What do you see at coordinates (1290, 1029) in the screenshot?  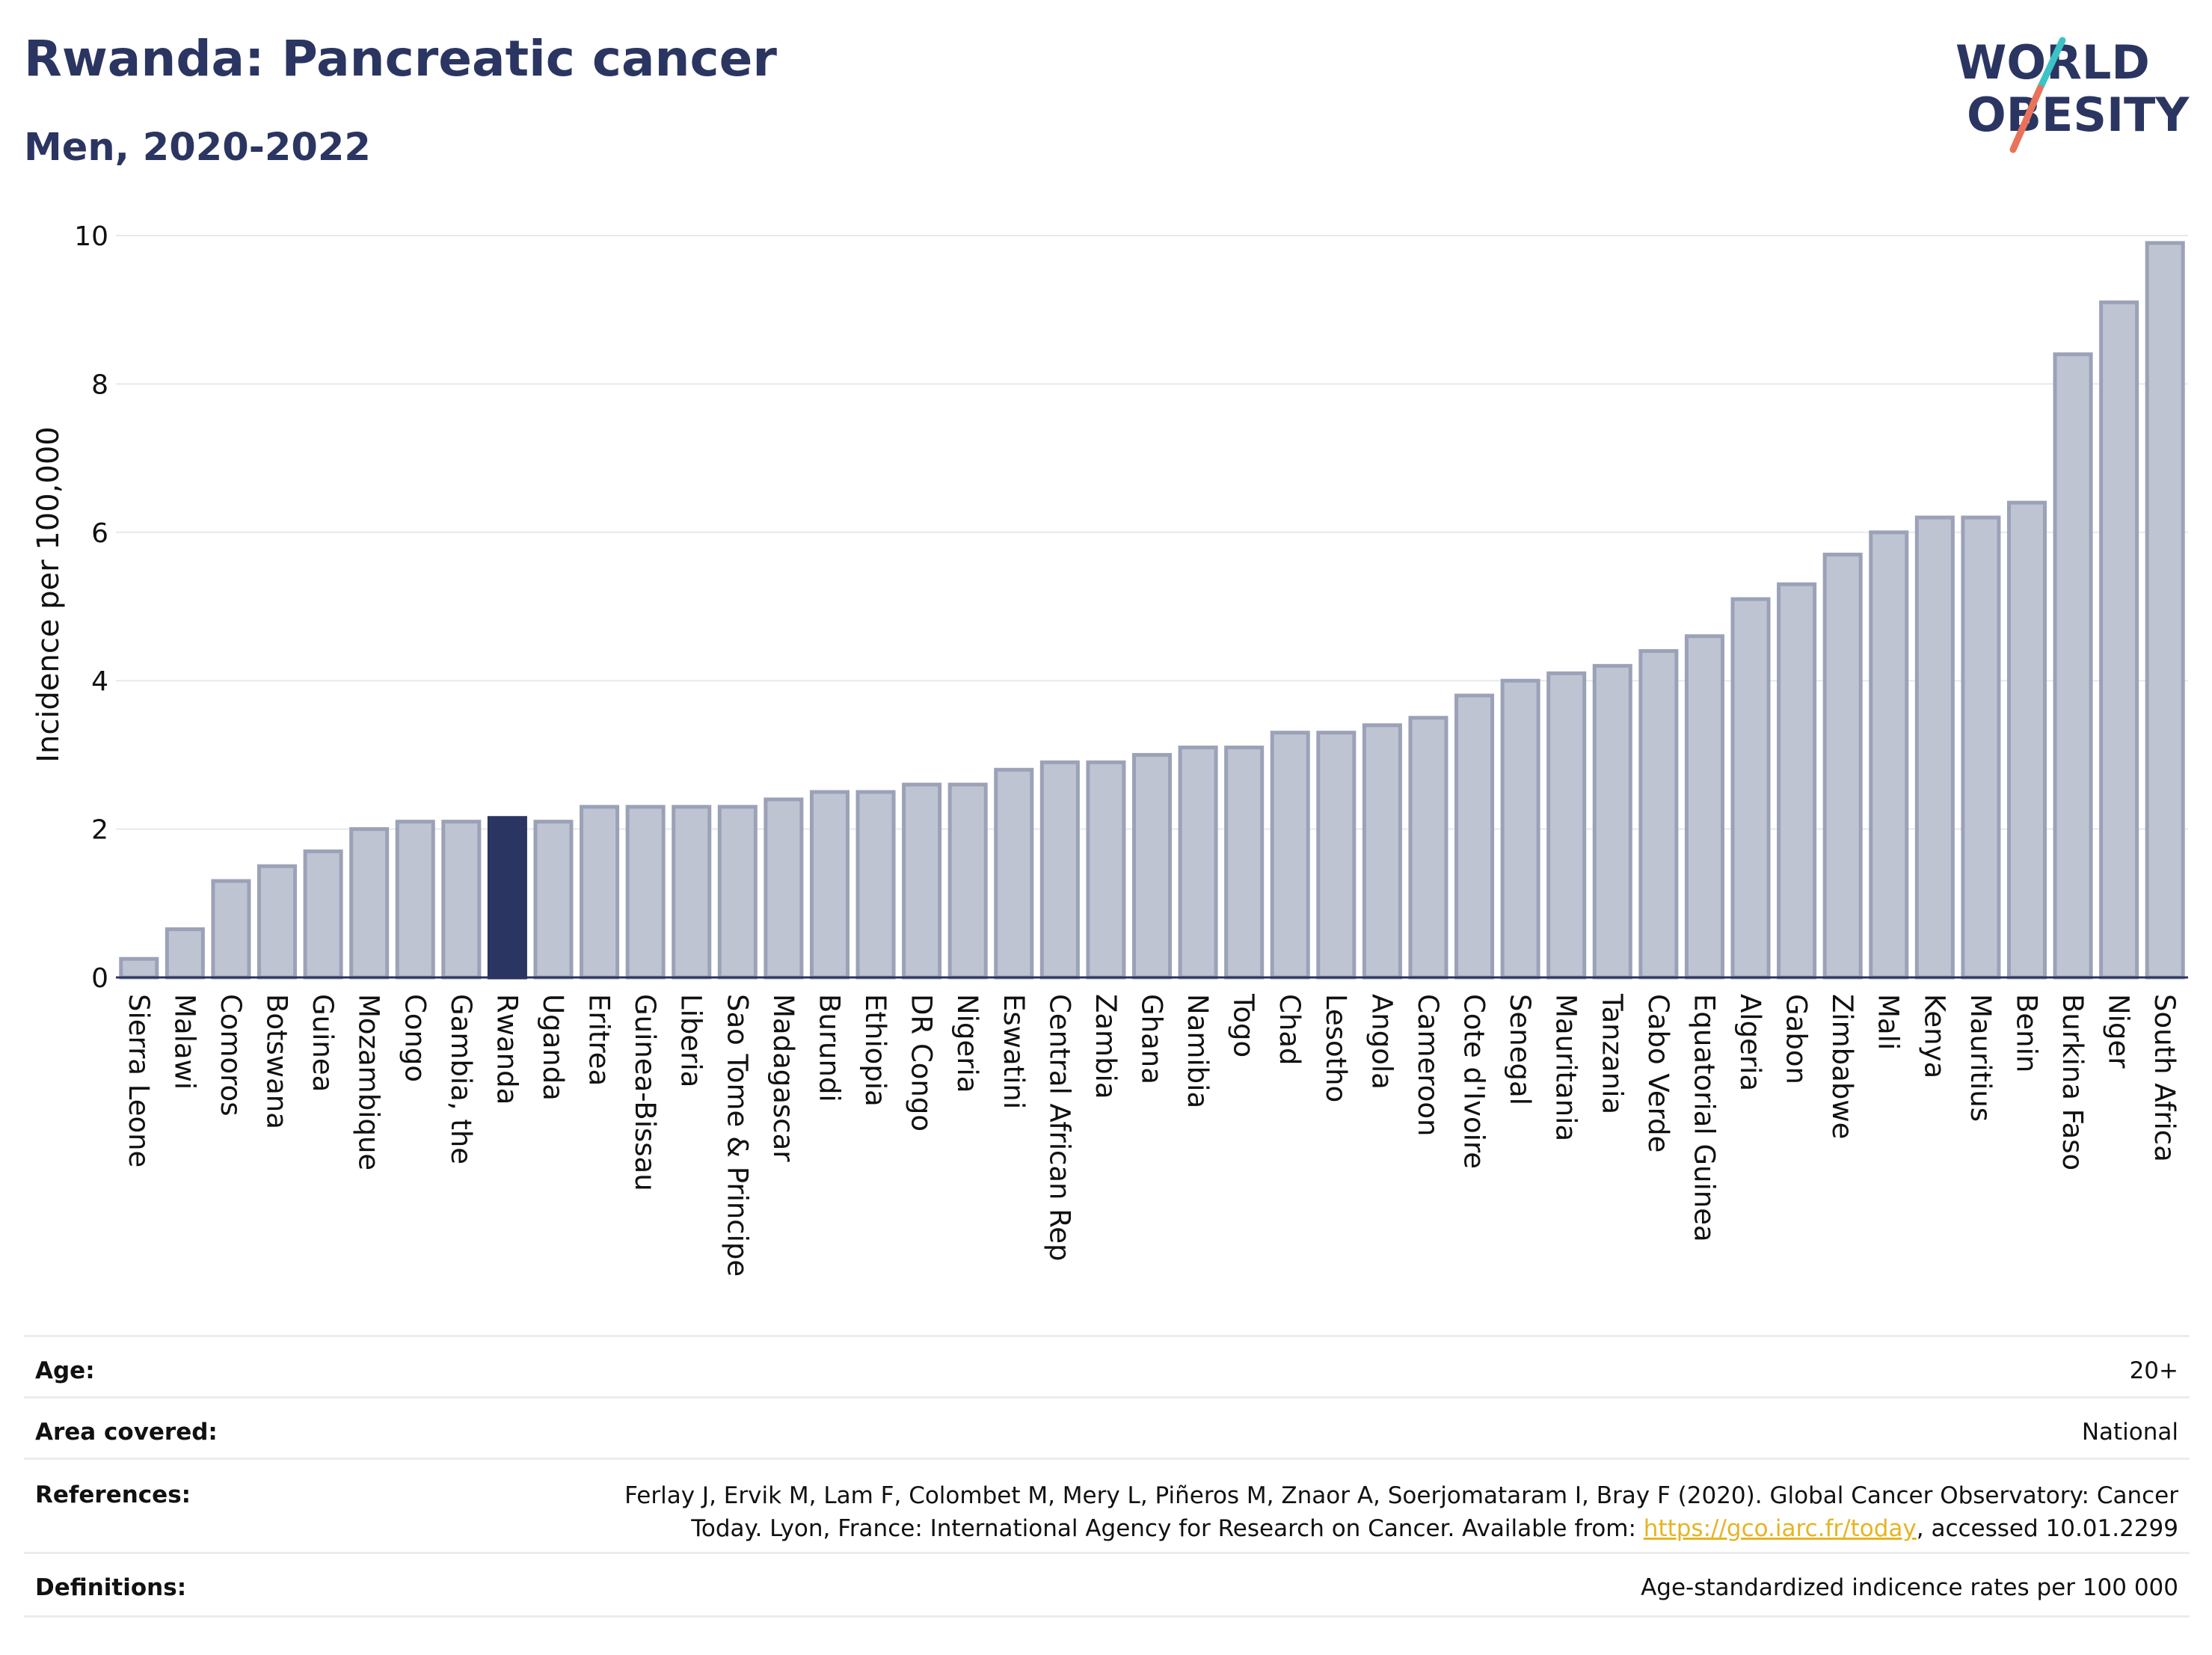 I see `x-tick-label: Chad` at bounding box center [1290, 1029].